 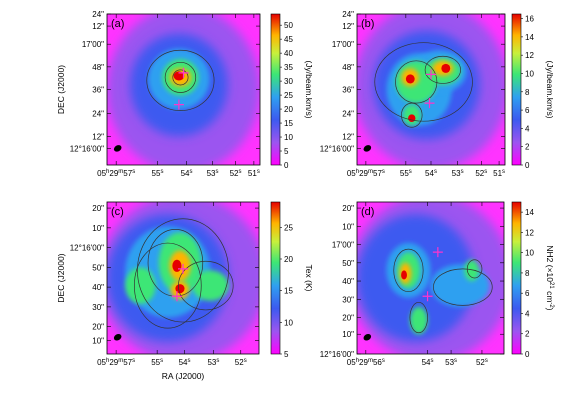 I want to click on panel-label: (b), so click(x=367, y=24).